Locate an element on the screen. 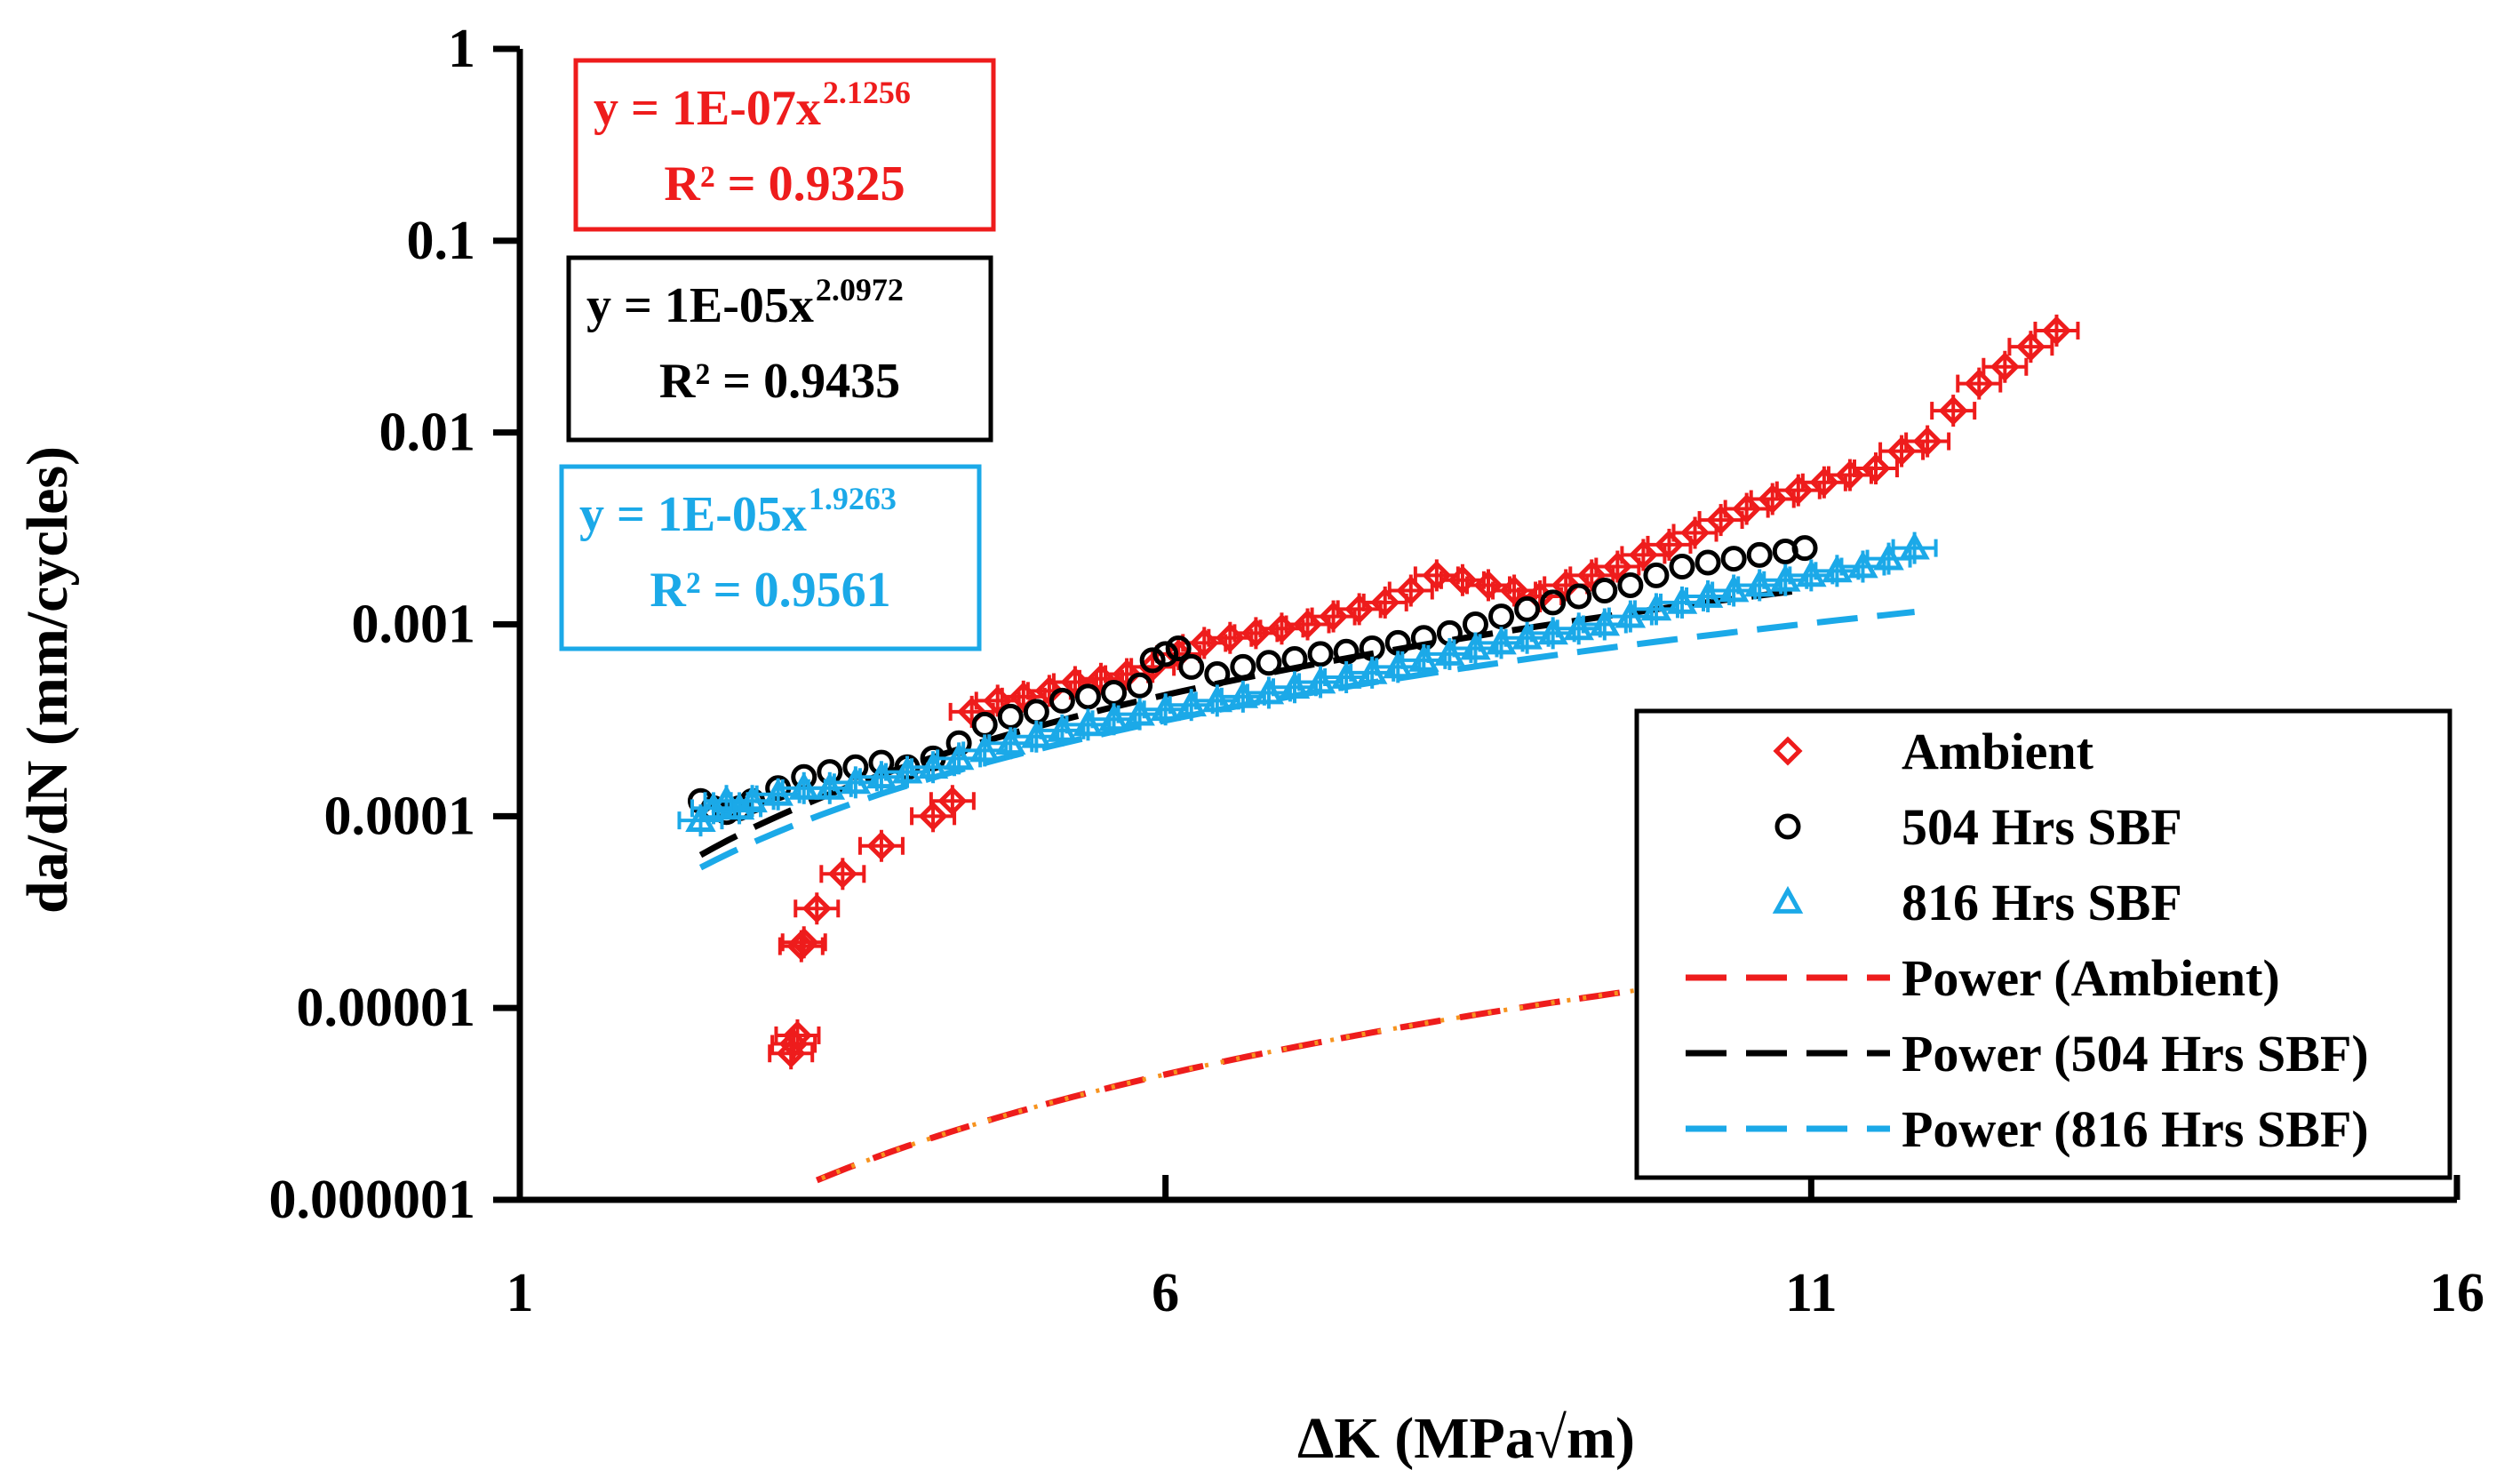  equation-box-2: y = 1E-05x 1.9263 R² = 0.9561 is located at coordinates (770, 557).